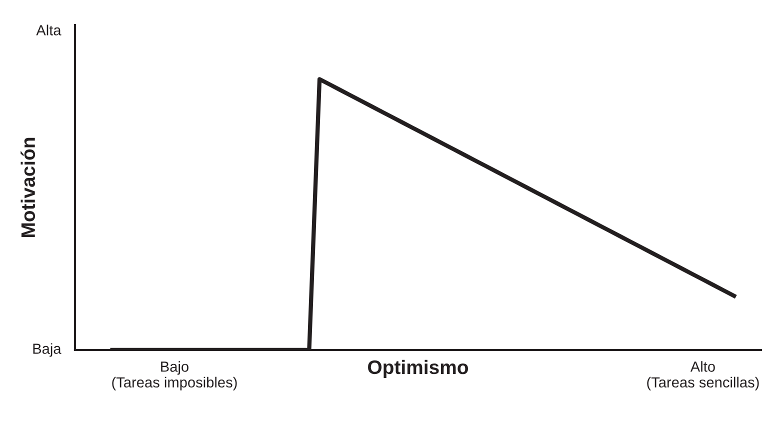  I want to click on x-tick-label: Bajo (Tareas imposibles), so click(174, 375).